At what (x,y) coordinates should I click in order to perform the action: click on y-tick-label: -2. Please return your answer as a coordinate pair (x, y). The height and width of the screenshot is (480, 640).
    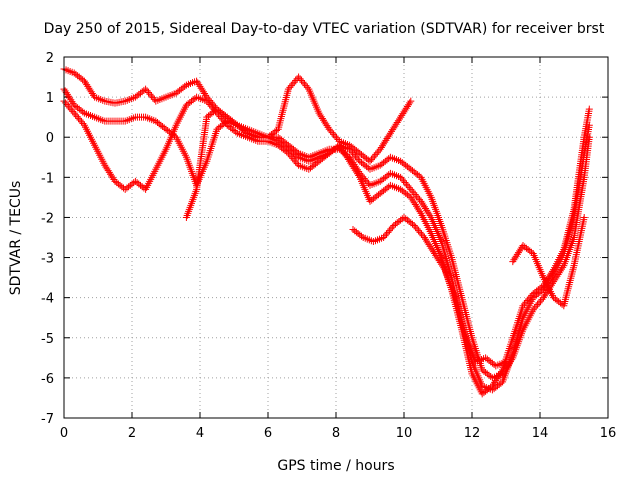
    Looking at the image, I should click on (47, 218).